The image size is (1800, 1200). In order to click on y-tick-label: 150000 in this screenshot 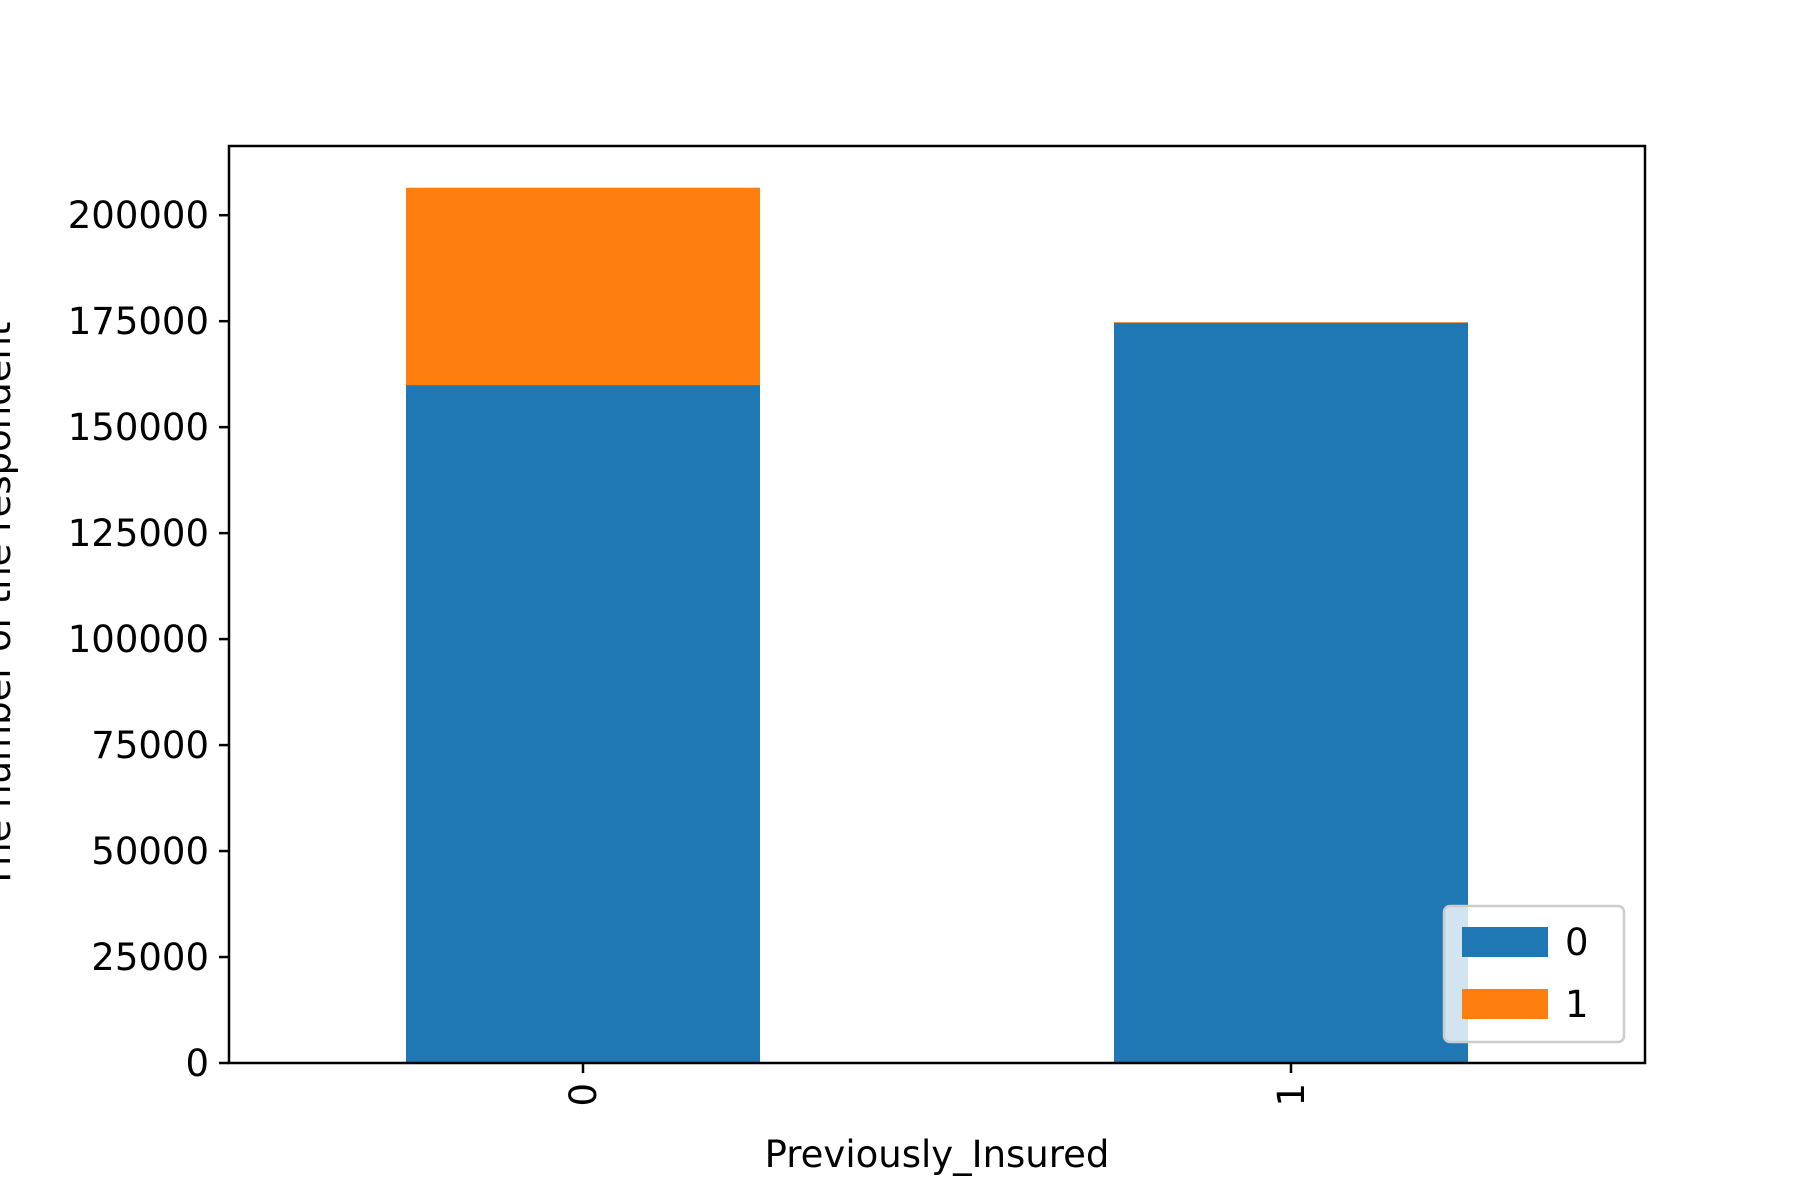, I will do `click(138, 427)`.